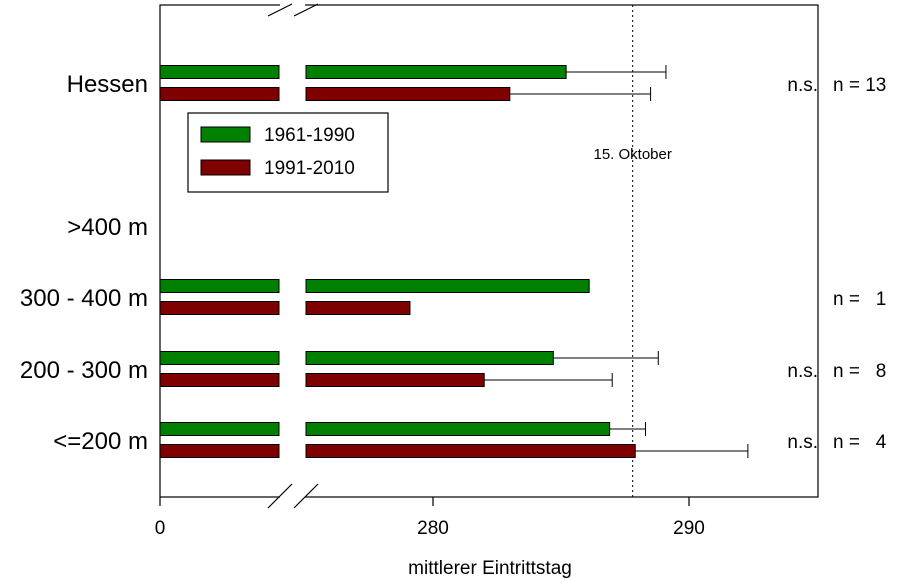 This screenshot has height=581, width=900. I want to click on annotations: n.s. n = 13 n = 1 n.s. n = 8 n.s. n = 4, so click(836, 264).